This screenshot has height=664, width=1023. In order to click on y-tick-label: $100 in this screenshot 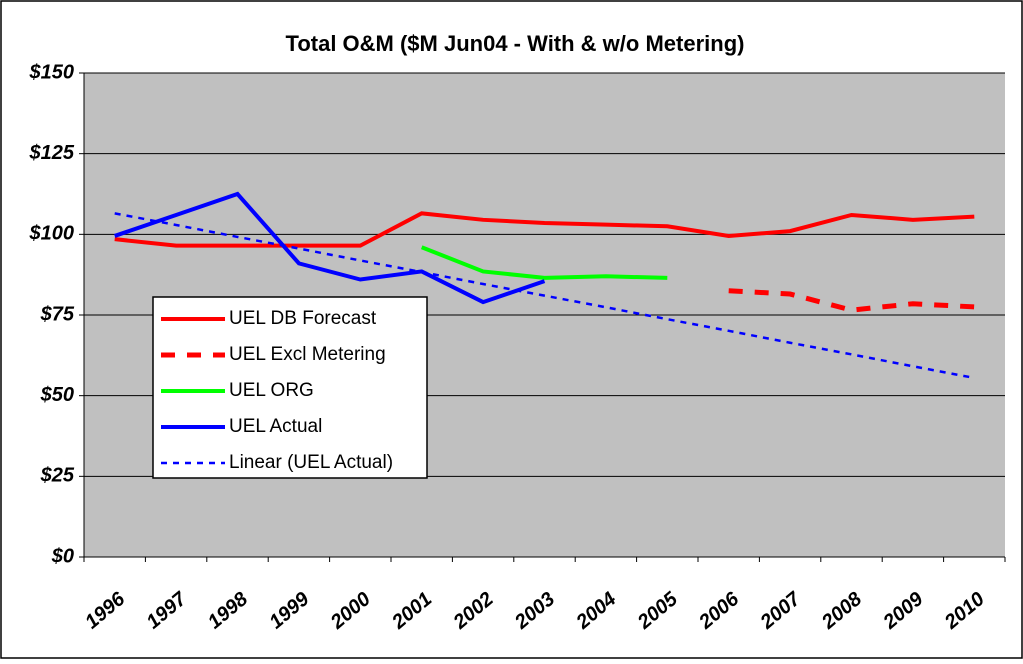, I will do `click(52, 234)`.